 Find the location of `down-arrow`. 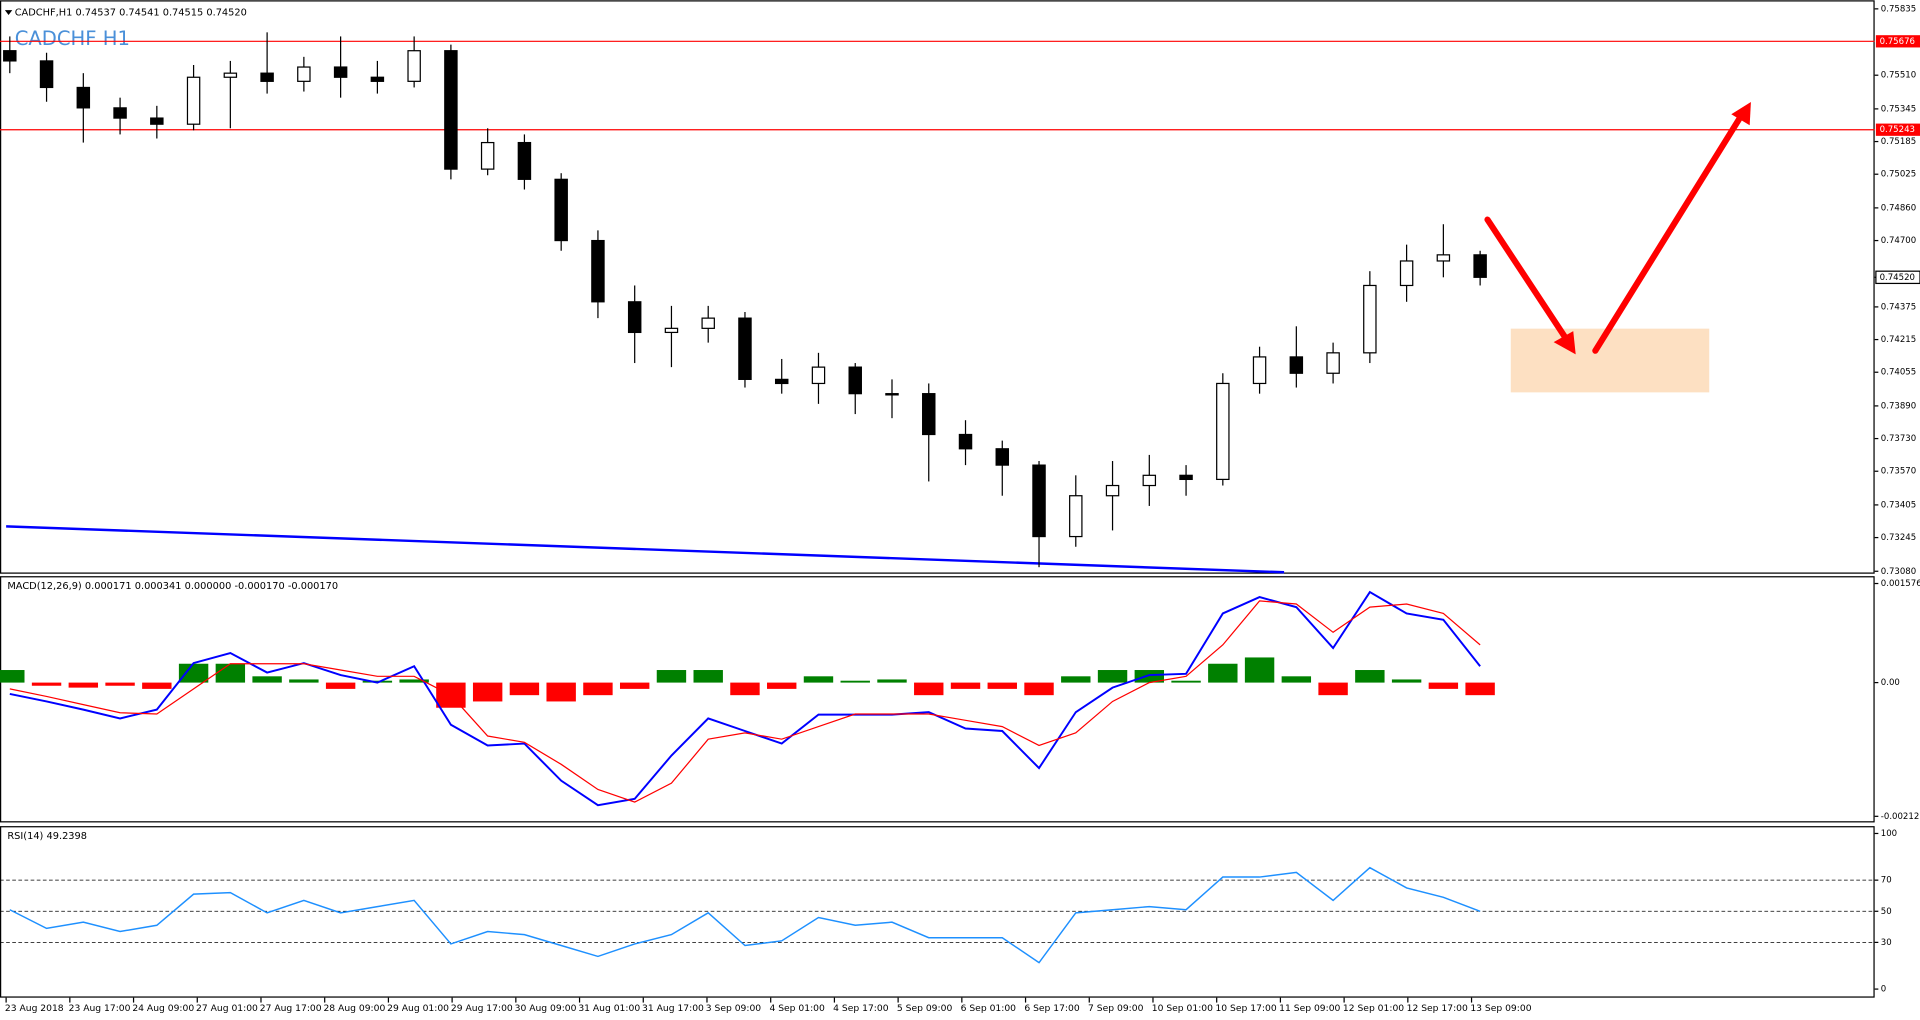

down-arrow is located at coordinates (1530, 285).